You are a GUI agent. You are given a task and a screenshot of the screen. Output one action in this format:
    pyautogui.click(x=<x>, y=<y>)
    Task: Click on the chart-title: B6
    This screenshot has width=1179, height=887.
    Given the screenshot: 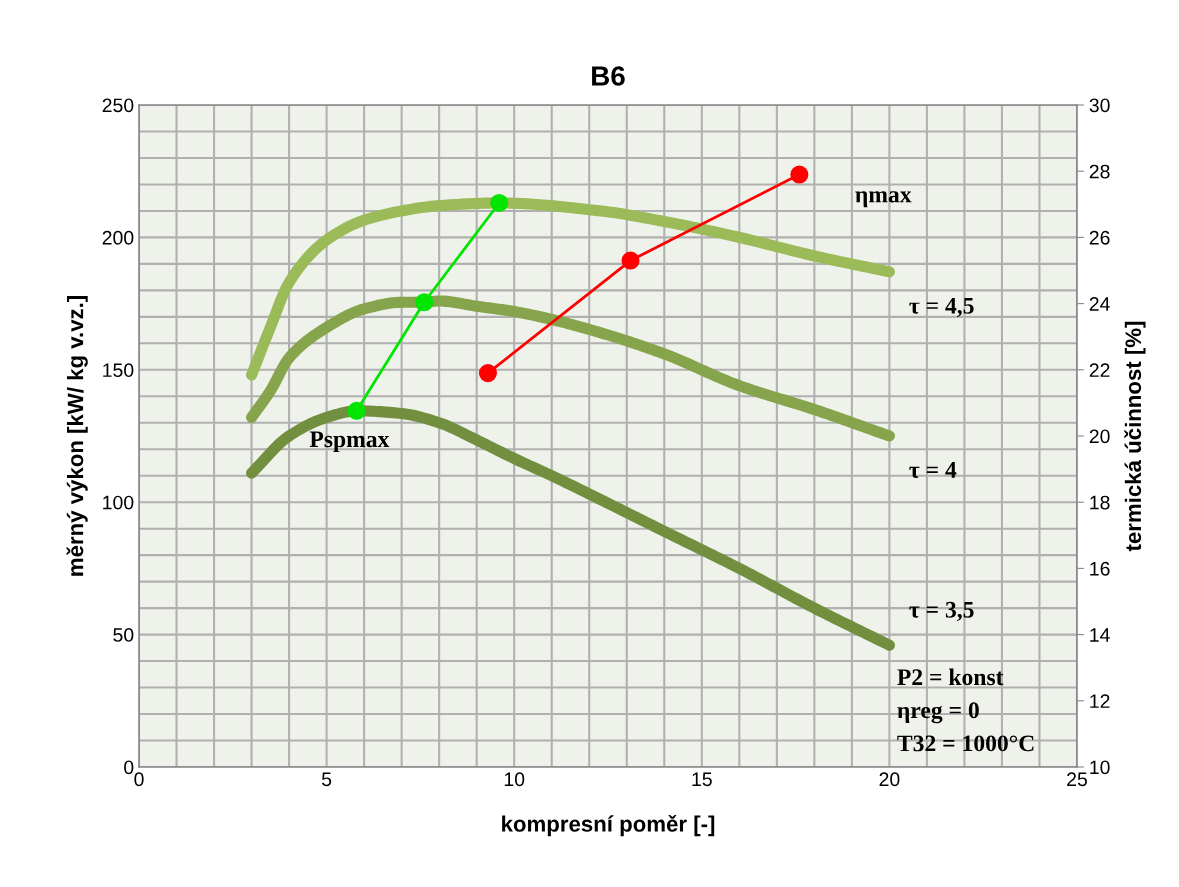 What is the action you would take?
    pyautogui.click(x=608, y=76)
    